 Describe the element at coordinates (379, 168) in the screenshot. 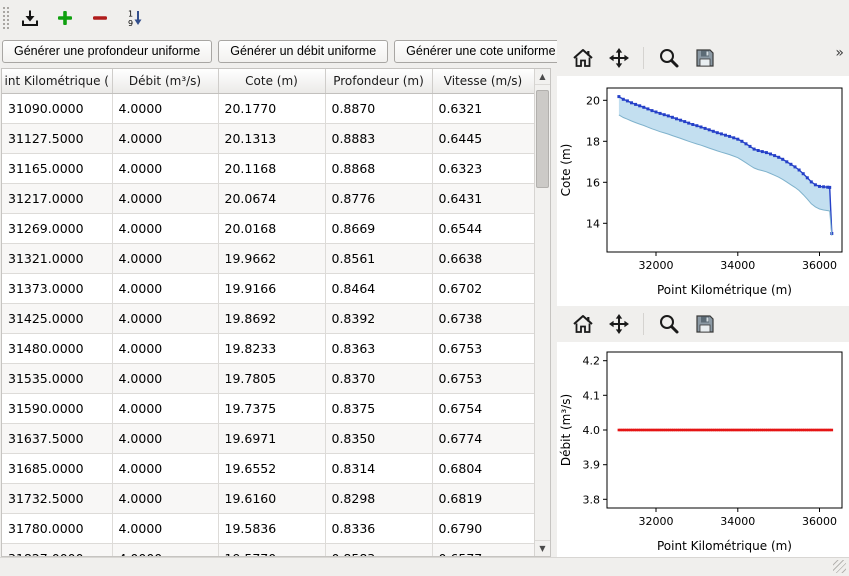

I see `table-cell: 0.8868` at that location.